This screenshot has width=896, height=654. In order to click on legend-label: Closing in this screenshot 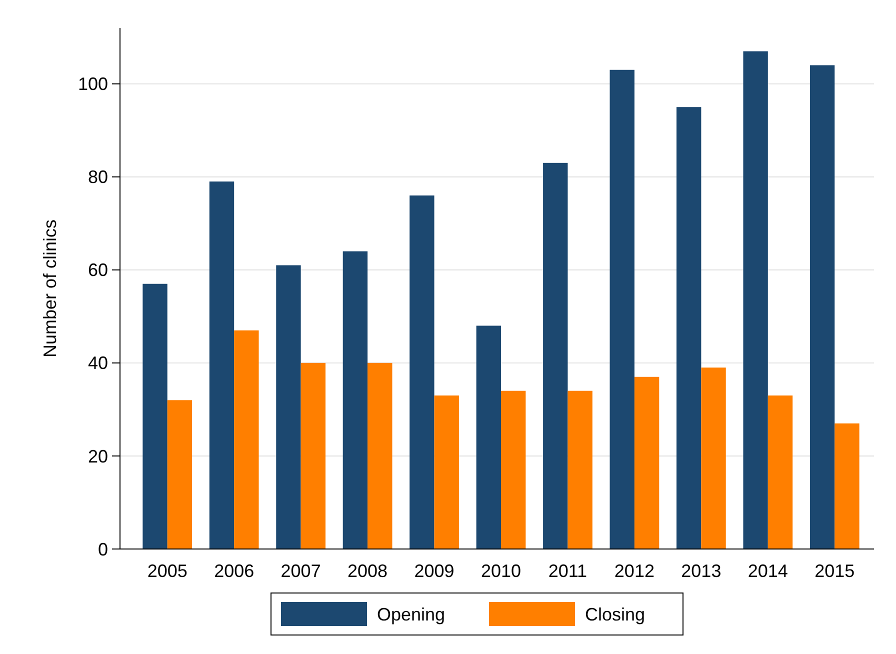, I will do `click(615, 614)`.